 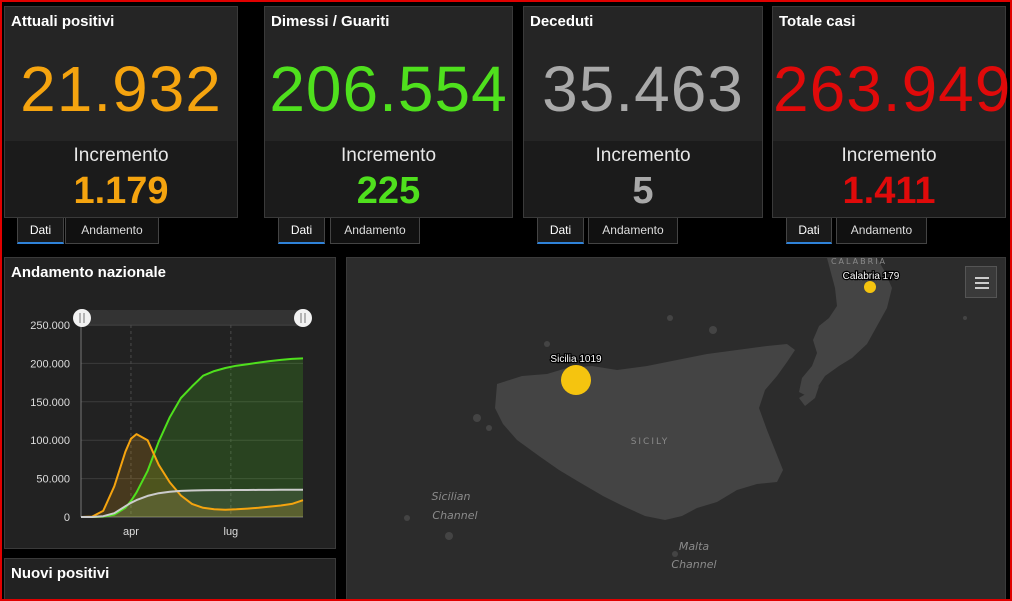 I want to click on x-tick-label: lug, so click(x=231, y=532).